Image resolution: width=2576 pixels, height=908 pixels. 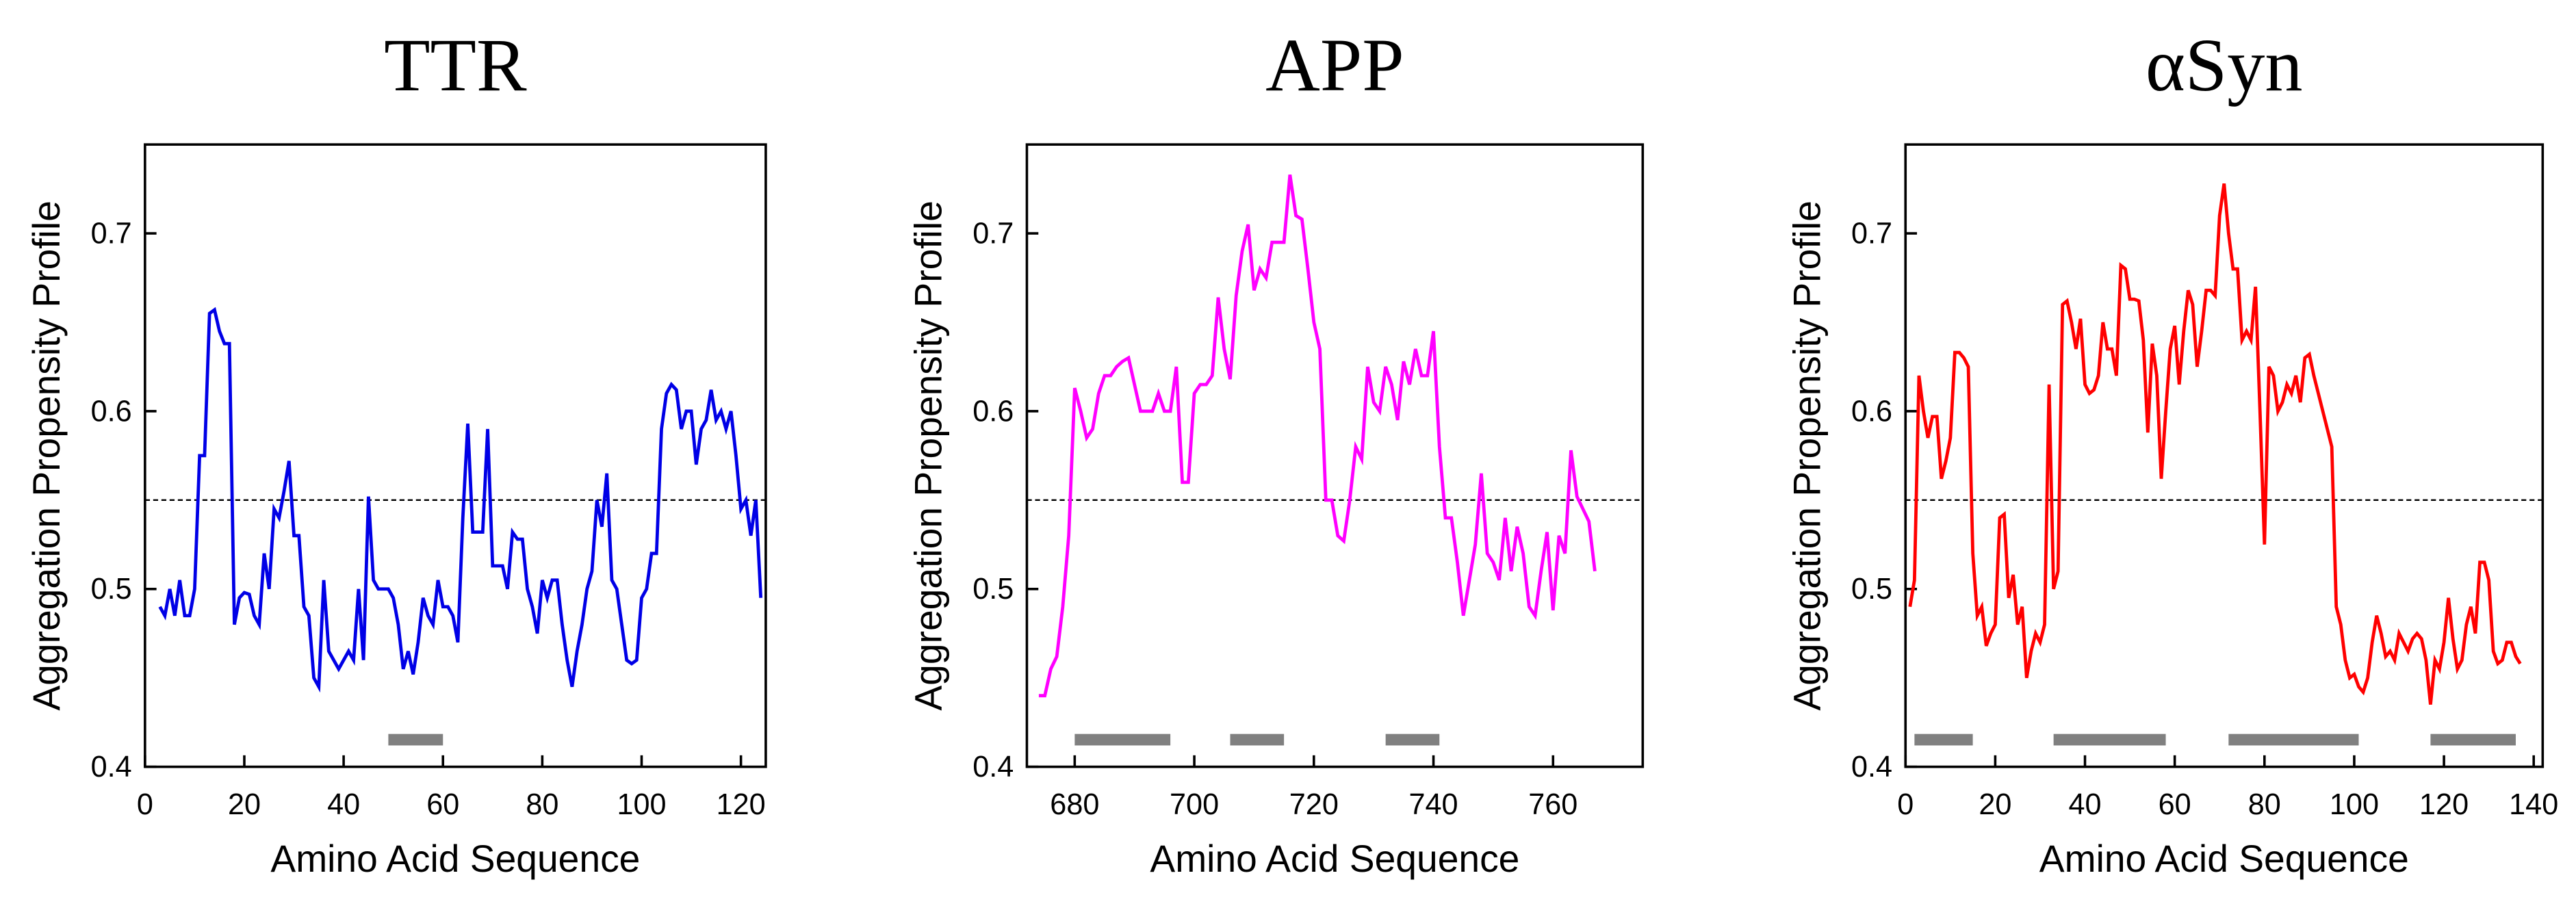 What do you see at coordinates (1334, 65) in the screenshot?
I see `chart-title: APP` at bounding box center [1334, 65].